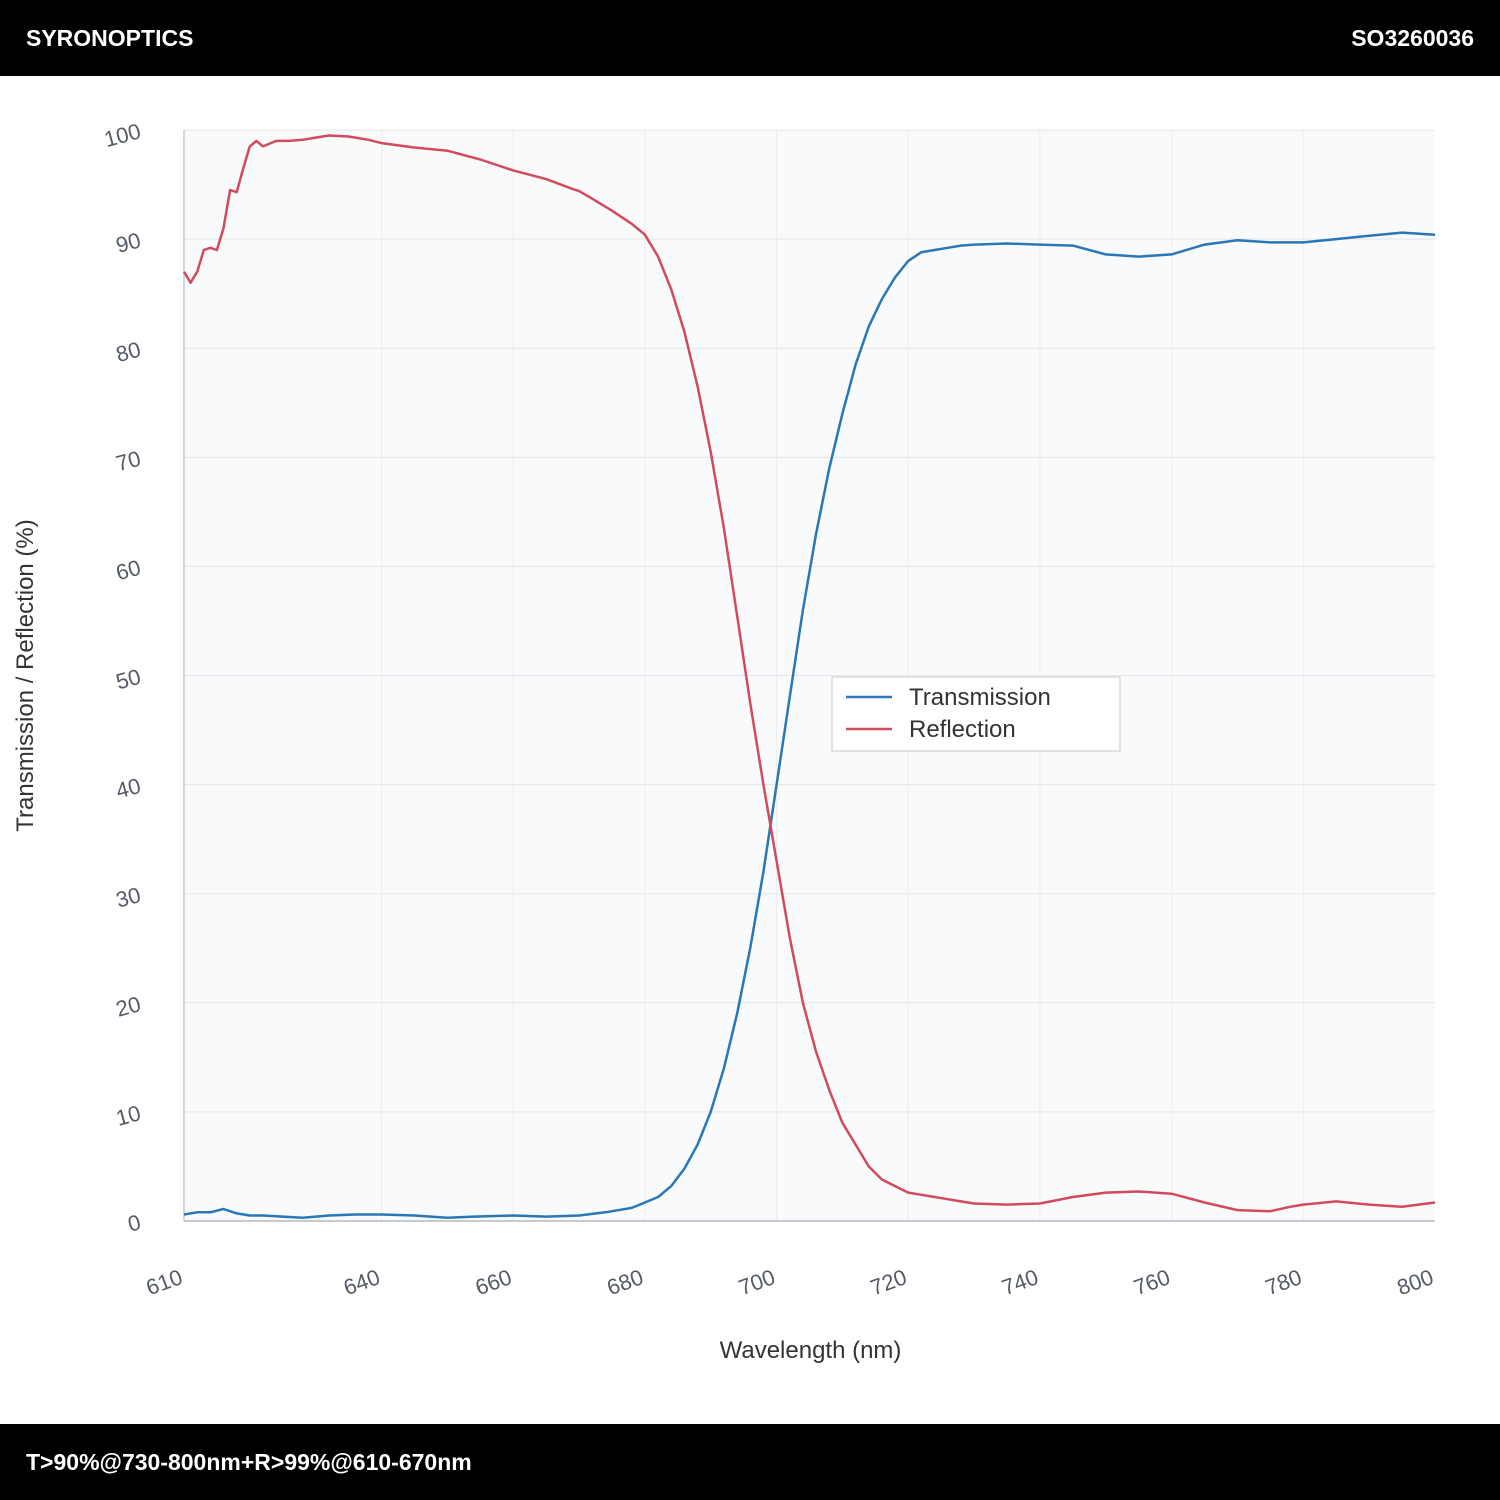 The width and height of the screenshot is (1500, 1500). What do you see at coordinates (962, 729) in the screenshot?
I see `legend-label-reflection: Reflection` at bounding box center [962, 729].